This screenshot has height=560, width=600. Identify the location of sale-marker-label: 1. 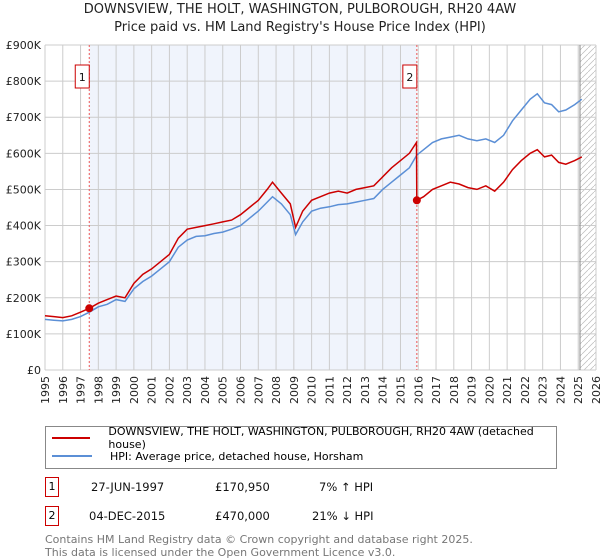
(82, 77).